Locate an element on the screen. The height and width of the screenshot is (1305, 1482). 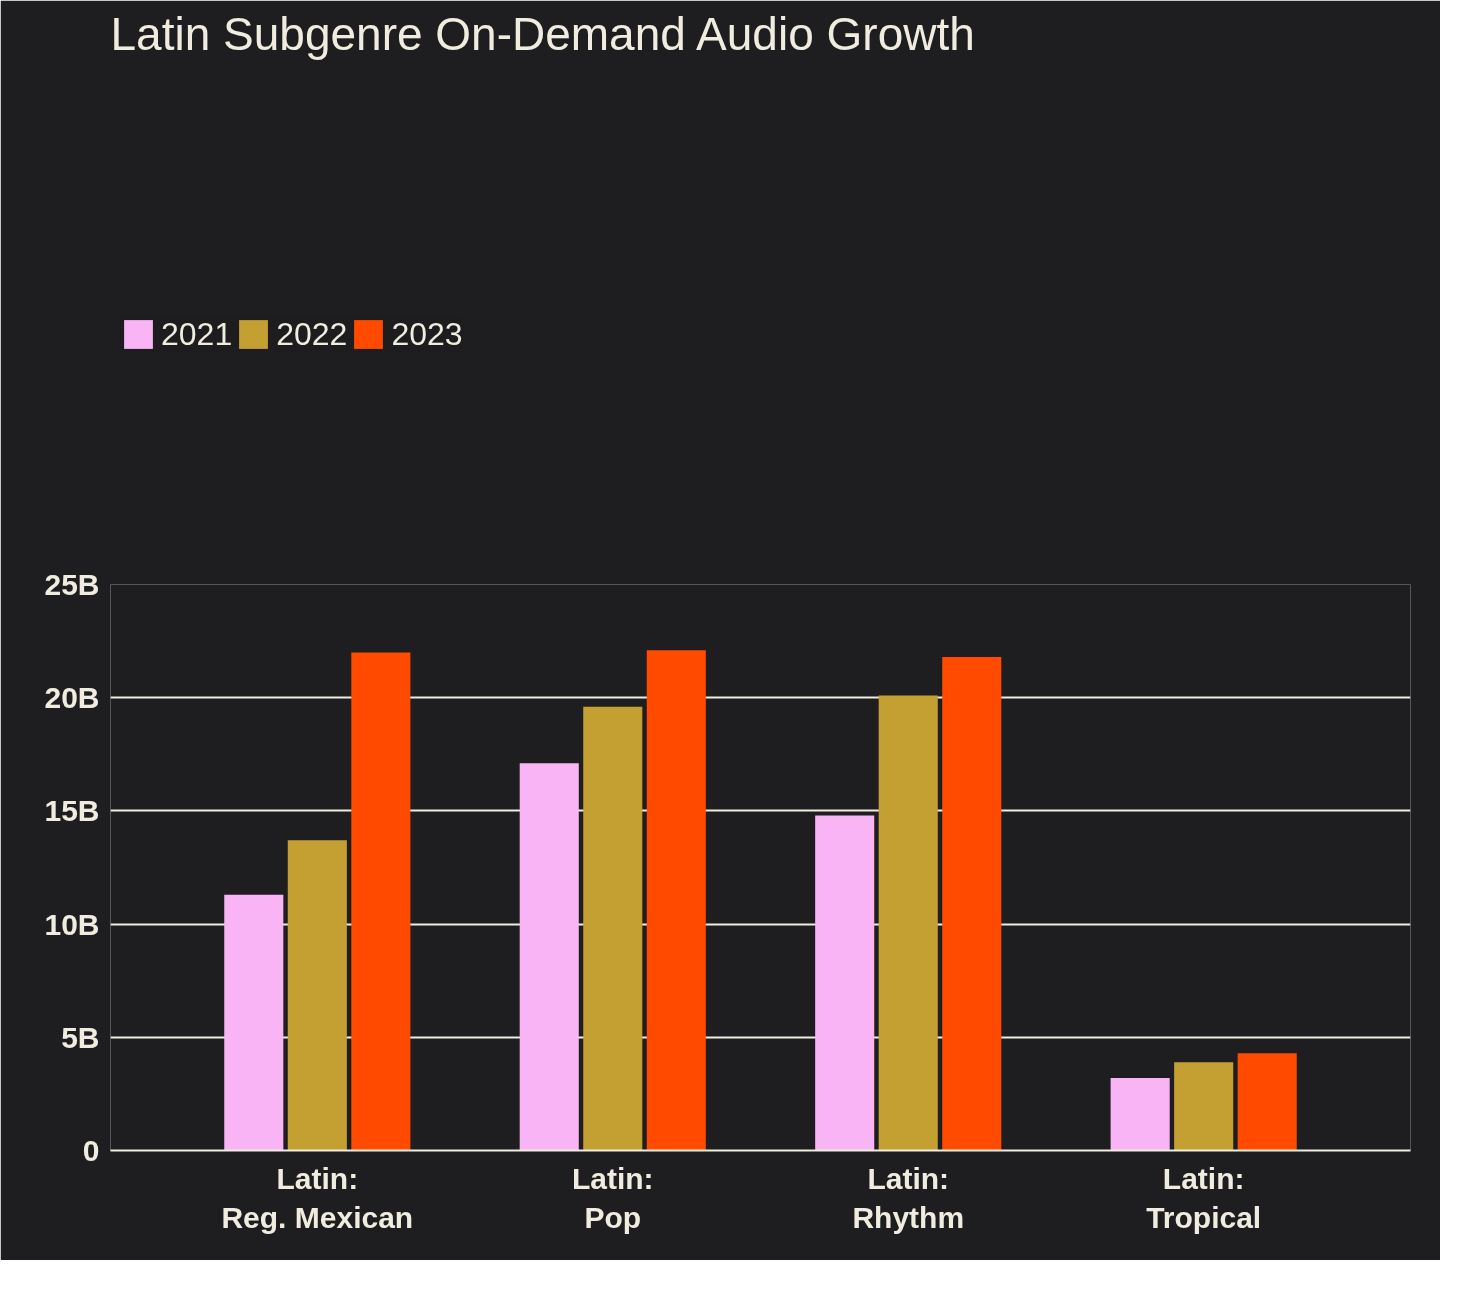
x-tick-label: Latin: Tropical is located at coordinates (1204, 1198).